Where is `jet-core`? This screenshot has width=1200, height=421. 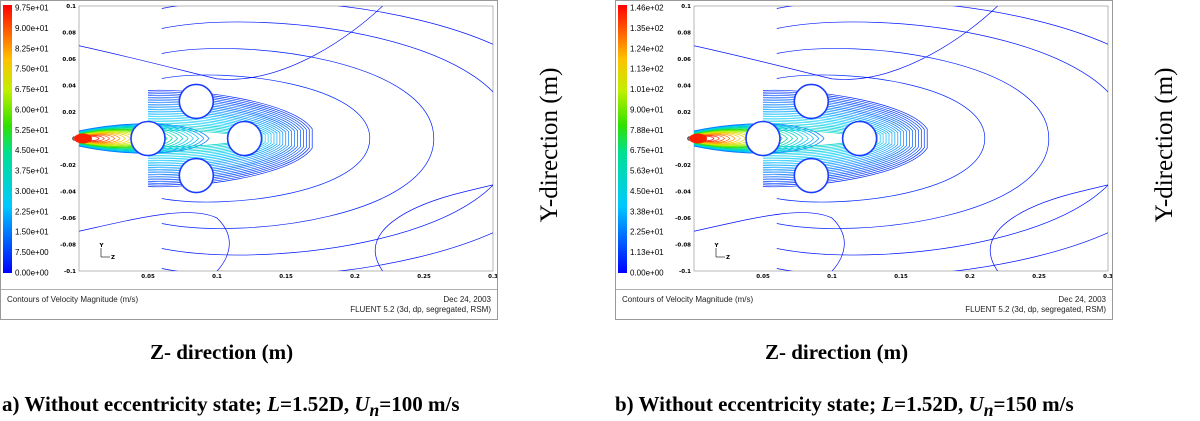
jet-core is located at coordinates (83, 138).